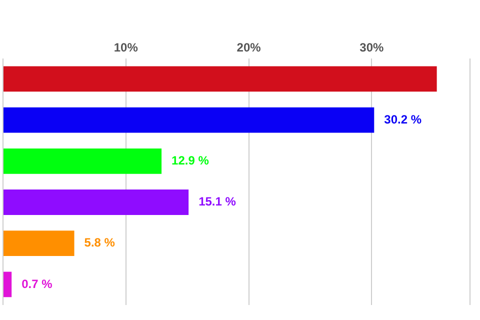 This screenshot has height=320, width=480. What do you see at coordinates (191, 160) in the screenshot?
I see `data-label: 12.9 %` at bounding box center [191, 160].